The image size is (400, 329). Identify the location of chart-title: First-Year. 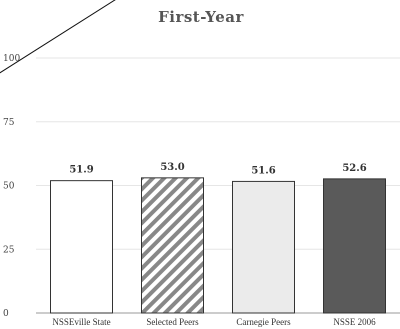
(201, 17).